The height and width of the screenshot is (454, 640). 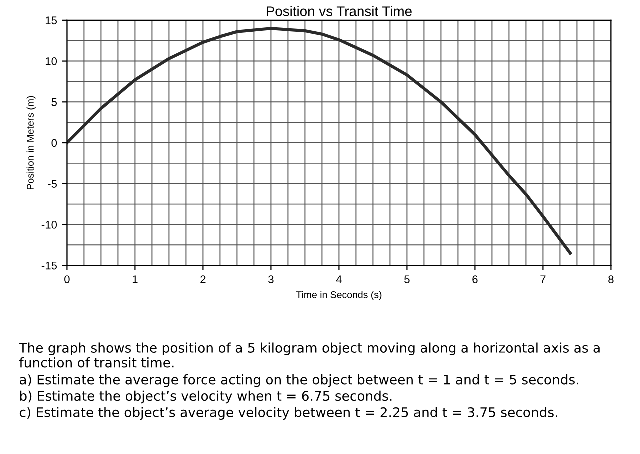 What do you see at coordinates (407, 280) in the screenshot?
I see `x-tick-label: 5` at bounding box center [407, 280].